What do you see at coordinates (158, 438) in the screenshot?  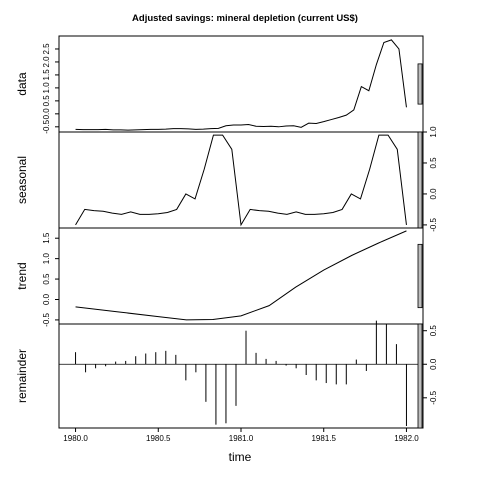 I see `xtick-label: 1980.5` at bounding box center [158, 438].